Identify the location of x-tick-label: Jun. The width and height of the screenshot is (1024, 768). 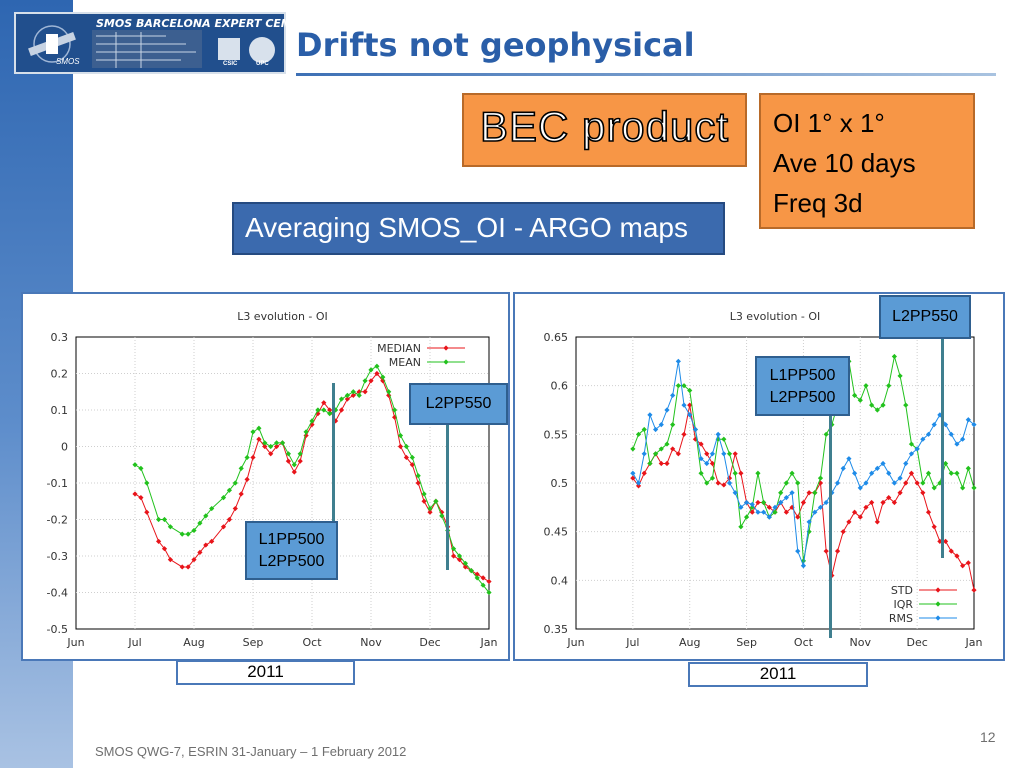
(75, 642).